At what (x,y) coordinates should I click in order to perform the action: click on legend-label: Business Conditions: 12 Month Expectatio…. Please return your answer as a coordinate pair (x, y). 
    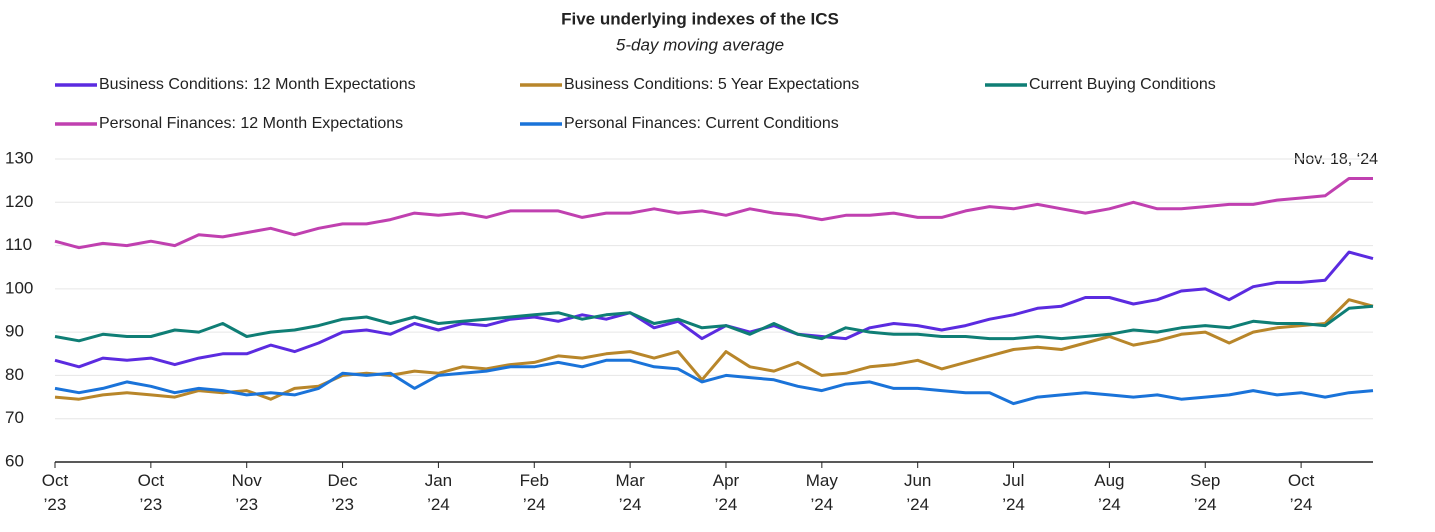
    Looking at the image, I should click on (257, 84).